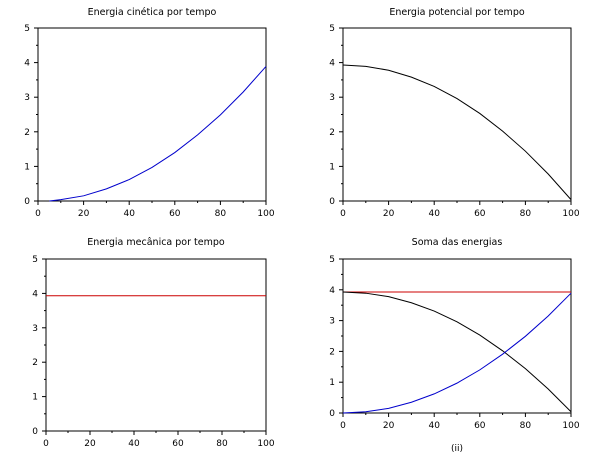  Describe the element at coordinates (457, 449) in the screenshot. I see `figure-caption: (ii)` at that location.